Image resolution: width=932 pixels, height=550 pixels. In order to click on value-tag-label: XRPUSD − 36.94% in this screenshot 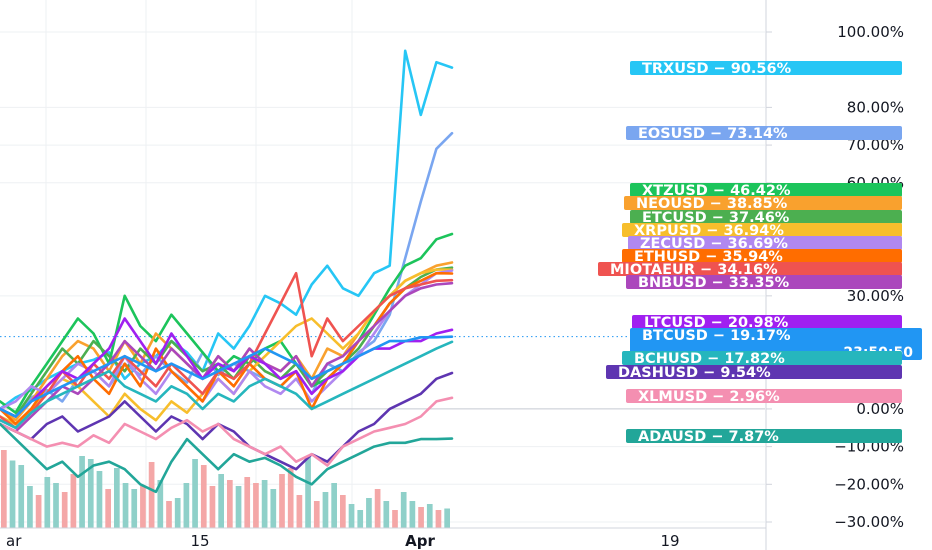, I will do `click(709, 231)`.